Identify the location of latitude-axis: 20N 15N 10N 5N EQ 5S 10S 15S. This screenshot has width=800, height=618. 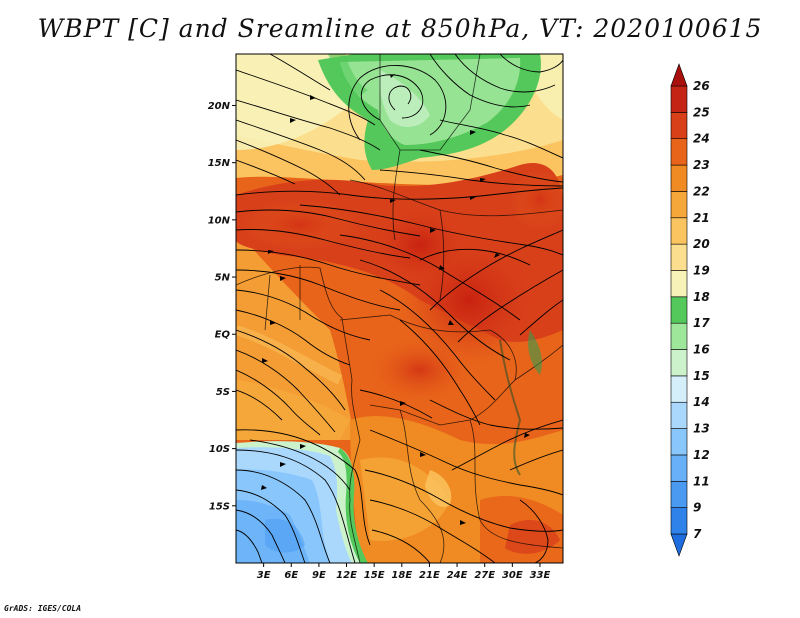
(222, 306).